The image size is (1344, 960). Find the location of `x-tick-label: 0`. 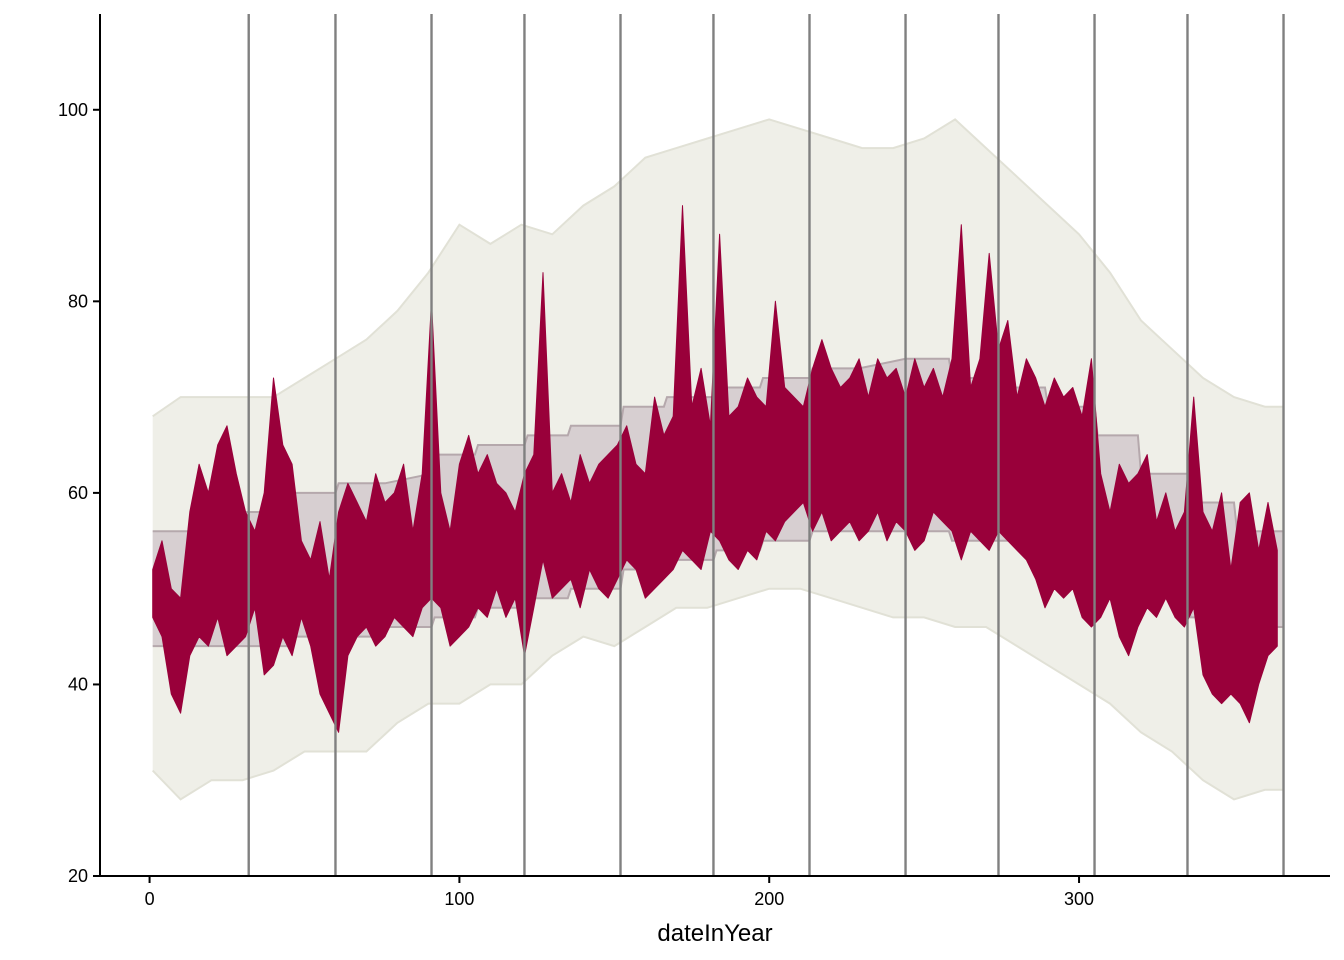

x-tick-label: 0 is located at coordinates (150, 899).